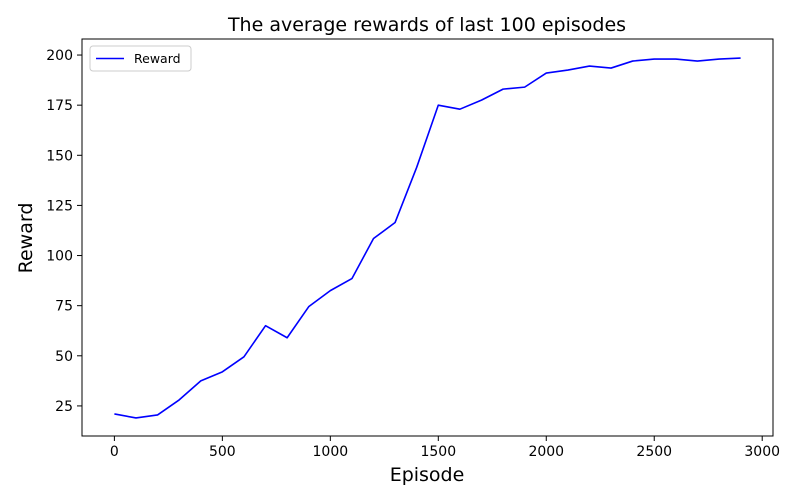  Describe the element at coordinates (426, 25) in the screenshot. I see `chart-title: The average rewards of last 100 episodes` at that location.